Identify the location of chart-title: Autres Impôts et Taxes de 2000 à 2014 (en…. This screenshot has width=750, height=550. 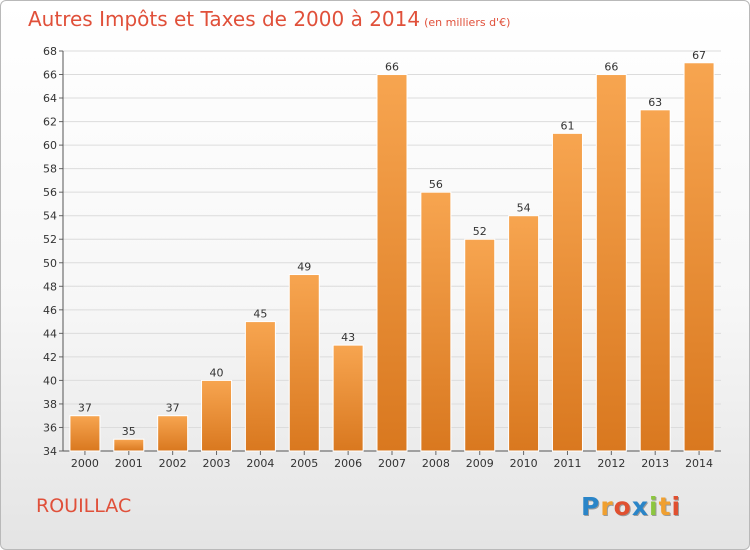
(269, 19).